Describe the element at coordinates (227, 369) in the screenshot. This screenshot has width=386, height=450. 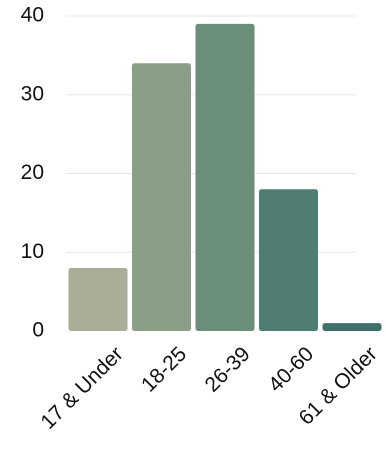
I see `x-tick-label: 26-39` at that location.